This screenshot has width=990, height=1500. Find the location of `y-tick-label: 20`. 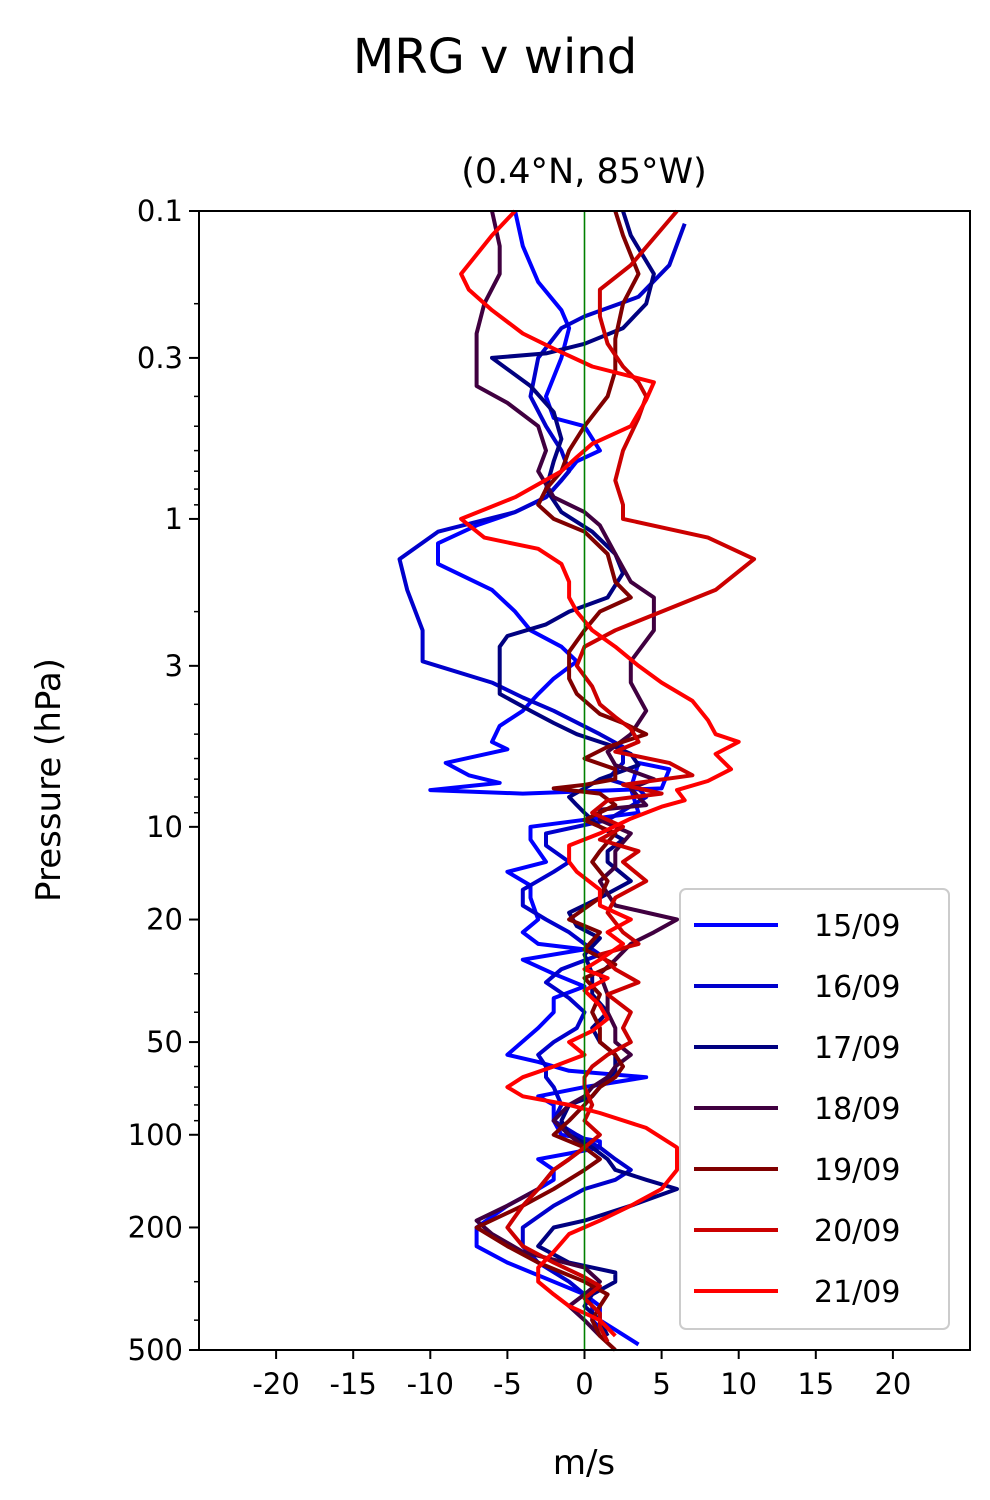

y-tick-label: 20 is located at coordinates (164, 920).